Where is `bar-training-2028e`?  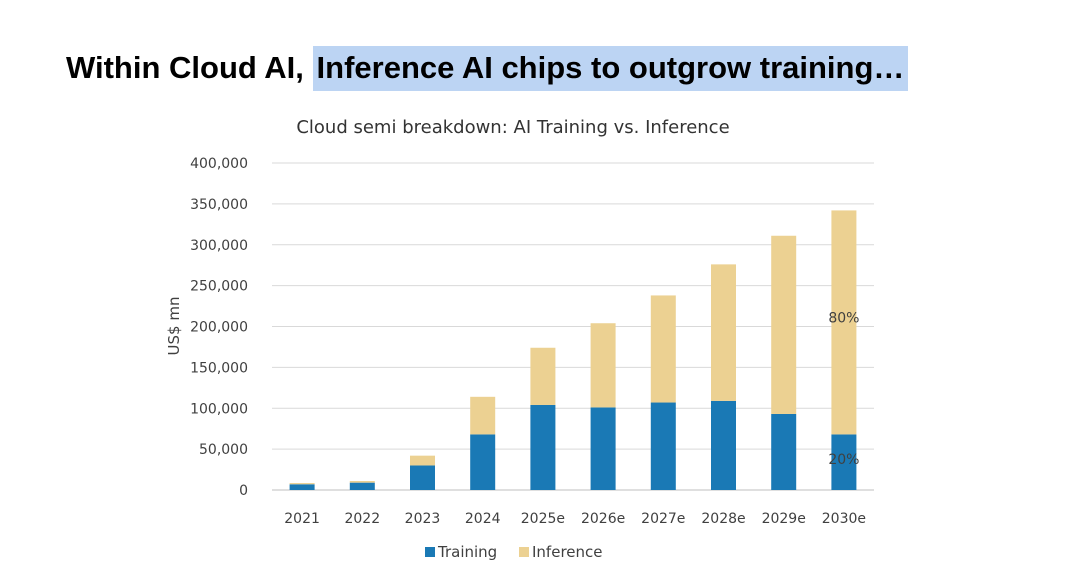
bar-training-2028e is located at coordinates (723, 445).